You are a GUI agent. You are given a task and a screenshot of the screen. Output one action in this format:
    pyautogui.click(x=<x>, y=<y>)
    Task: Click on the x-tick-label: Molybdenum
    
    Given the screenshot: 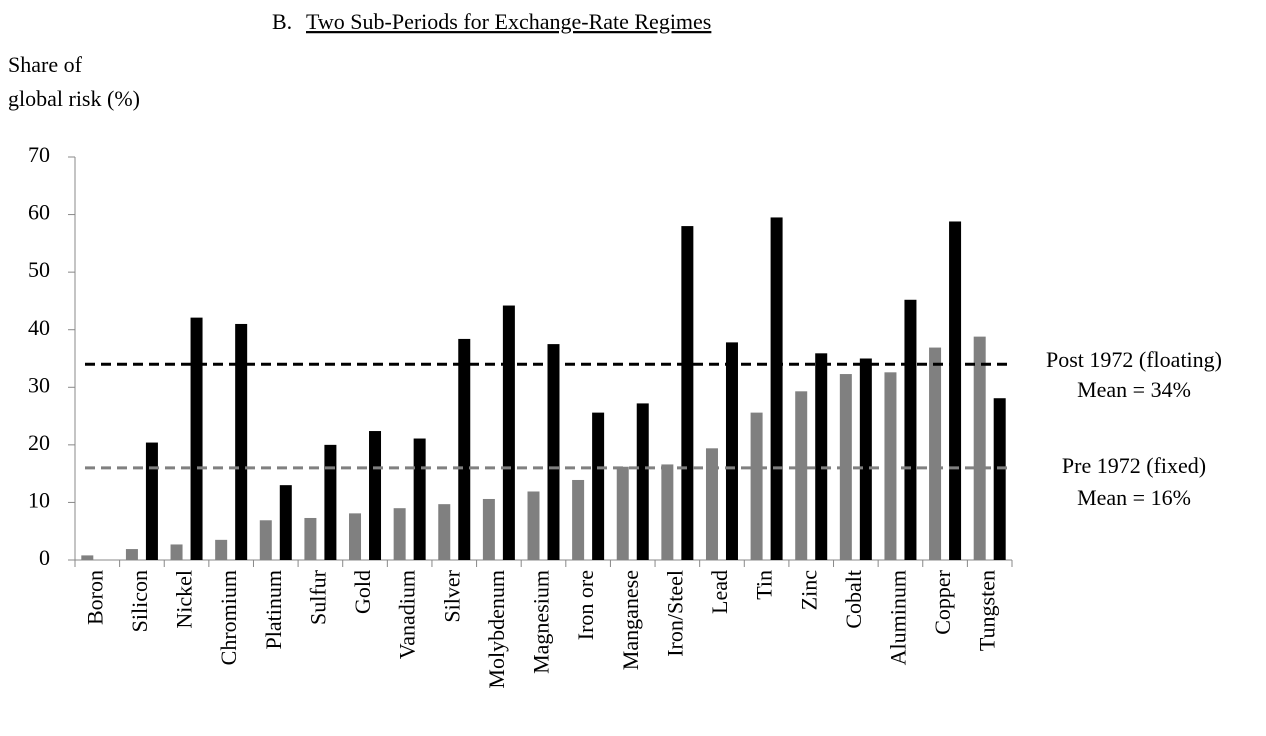 What is the action you would take?
    pyautogui.click(x=496, y=629)
    